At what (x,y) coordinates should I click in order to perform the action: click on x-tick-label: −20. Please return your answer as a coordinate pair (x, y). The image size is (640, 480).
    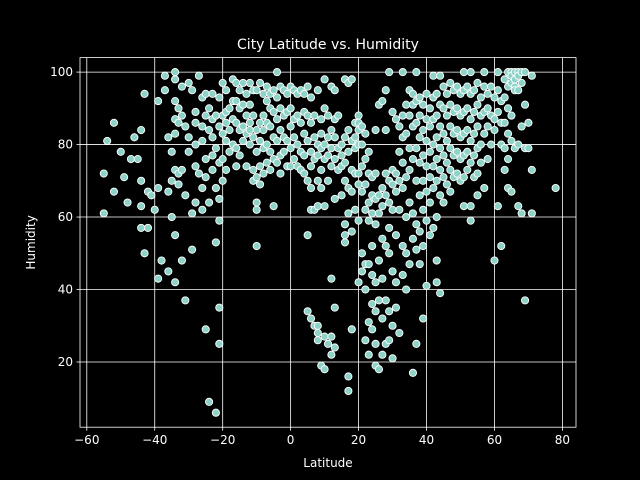
    Looking at the image, I should click on (222, 440).